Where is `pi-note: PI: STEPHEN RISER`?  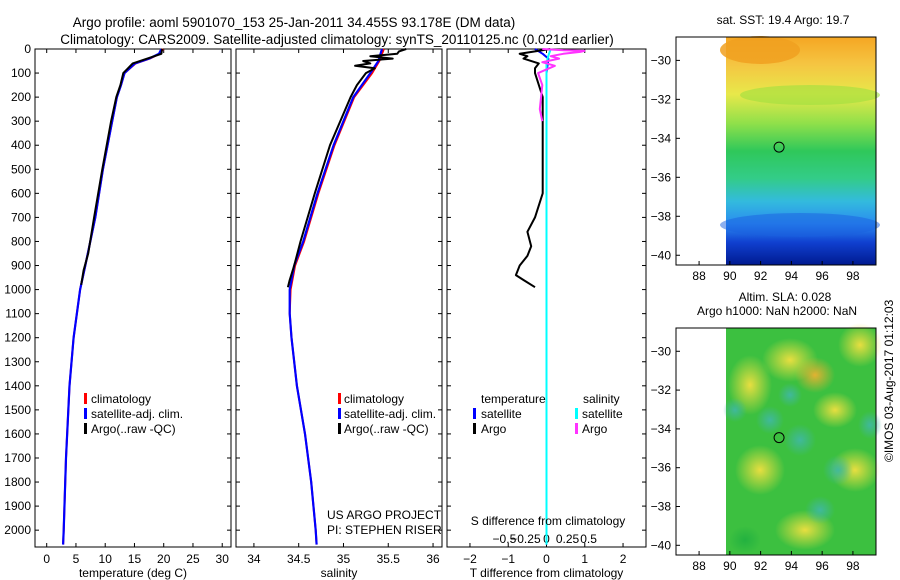
pi-note: PI: STEPHEN RISER is located at coordinates (384, 530).